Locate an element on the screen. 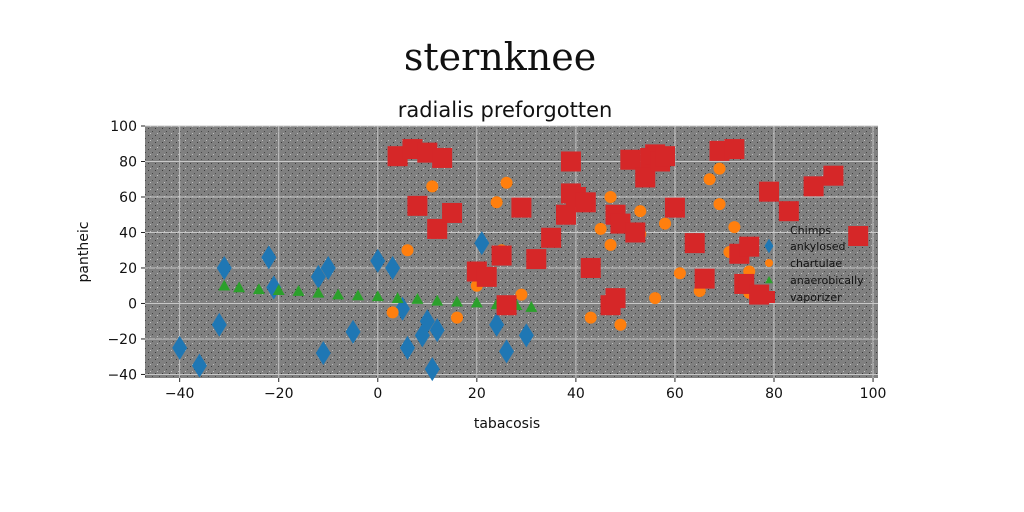 Image resolution: width=1024 pixels, height=512 pixels. x-axis-ticks: −40 −20 0 20 40 60 80 100 is located at coordinates (526, 390).